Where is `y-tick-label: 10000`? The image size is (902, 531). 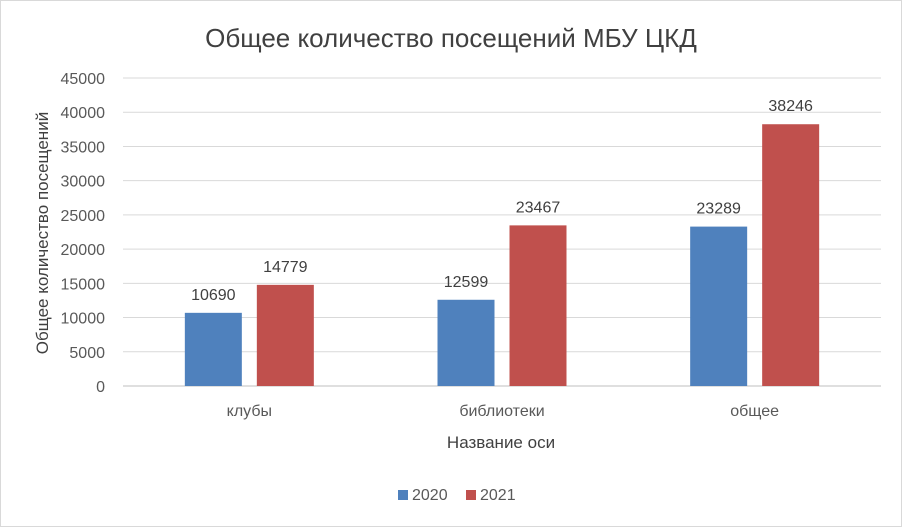
y-tick-label: 10000 is located at coordinates (83, 319).